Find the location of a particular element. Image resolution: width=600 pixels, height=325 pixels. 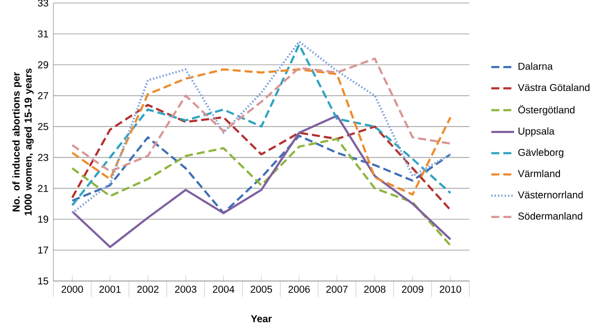

y-tick-label: 29 is located at coordinates (43, 64).